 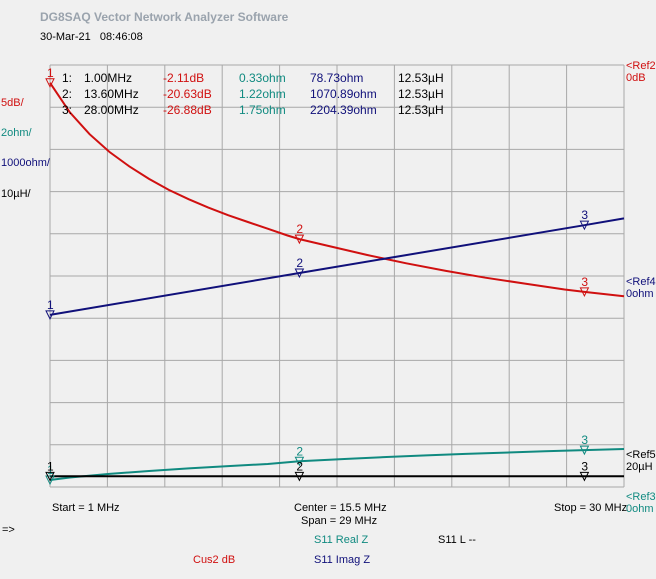 What do you see at coordinates (591, 508) in the screenshot?
I see `stop-frequency: Stop = 30 MHz` at bounding box center [591, 508].